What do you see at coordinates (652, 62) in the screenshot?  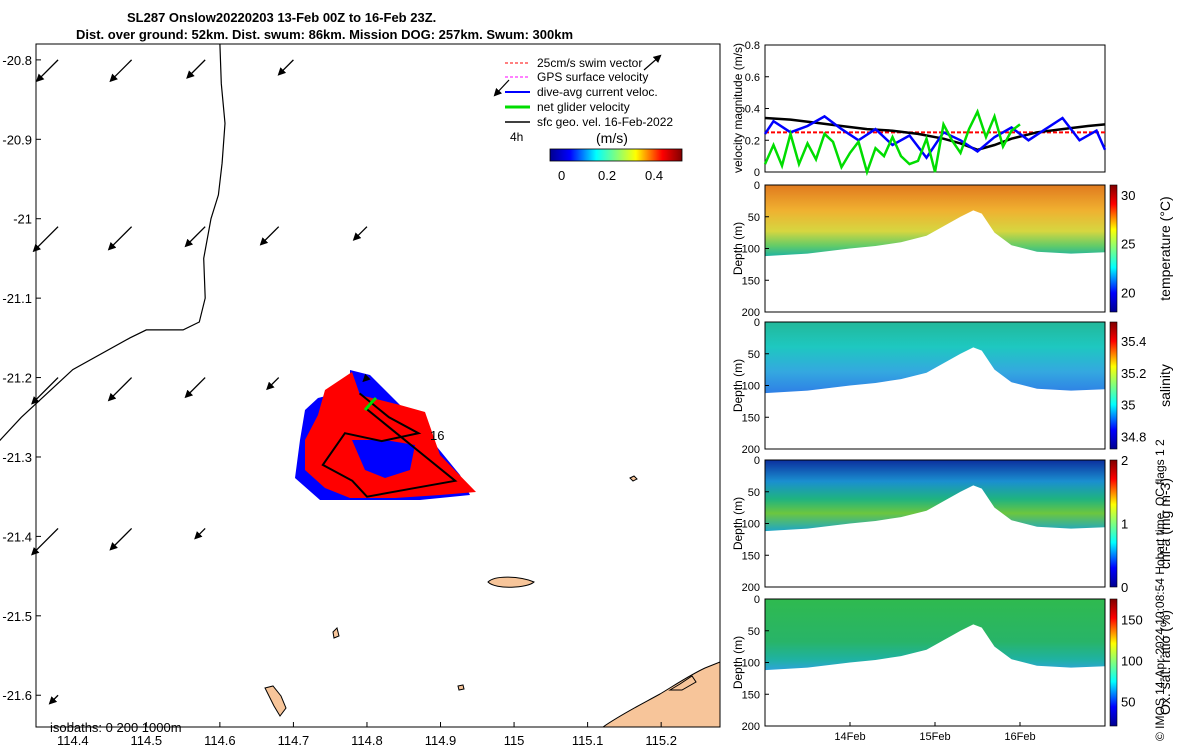 I see `corner-vector` at bounding box center [652, 62].